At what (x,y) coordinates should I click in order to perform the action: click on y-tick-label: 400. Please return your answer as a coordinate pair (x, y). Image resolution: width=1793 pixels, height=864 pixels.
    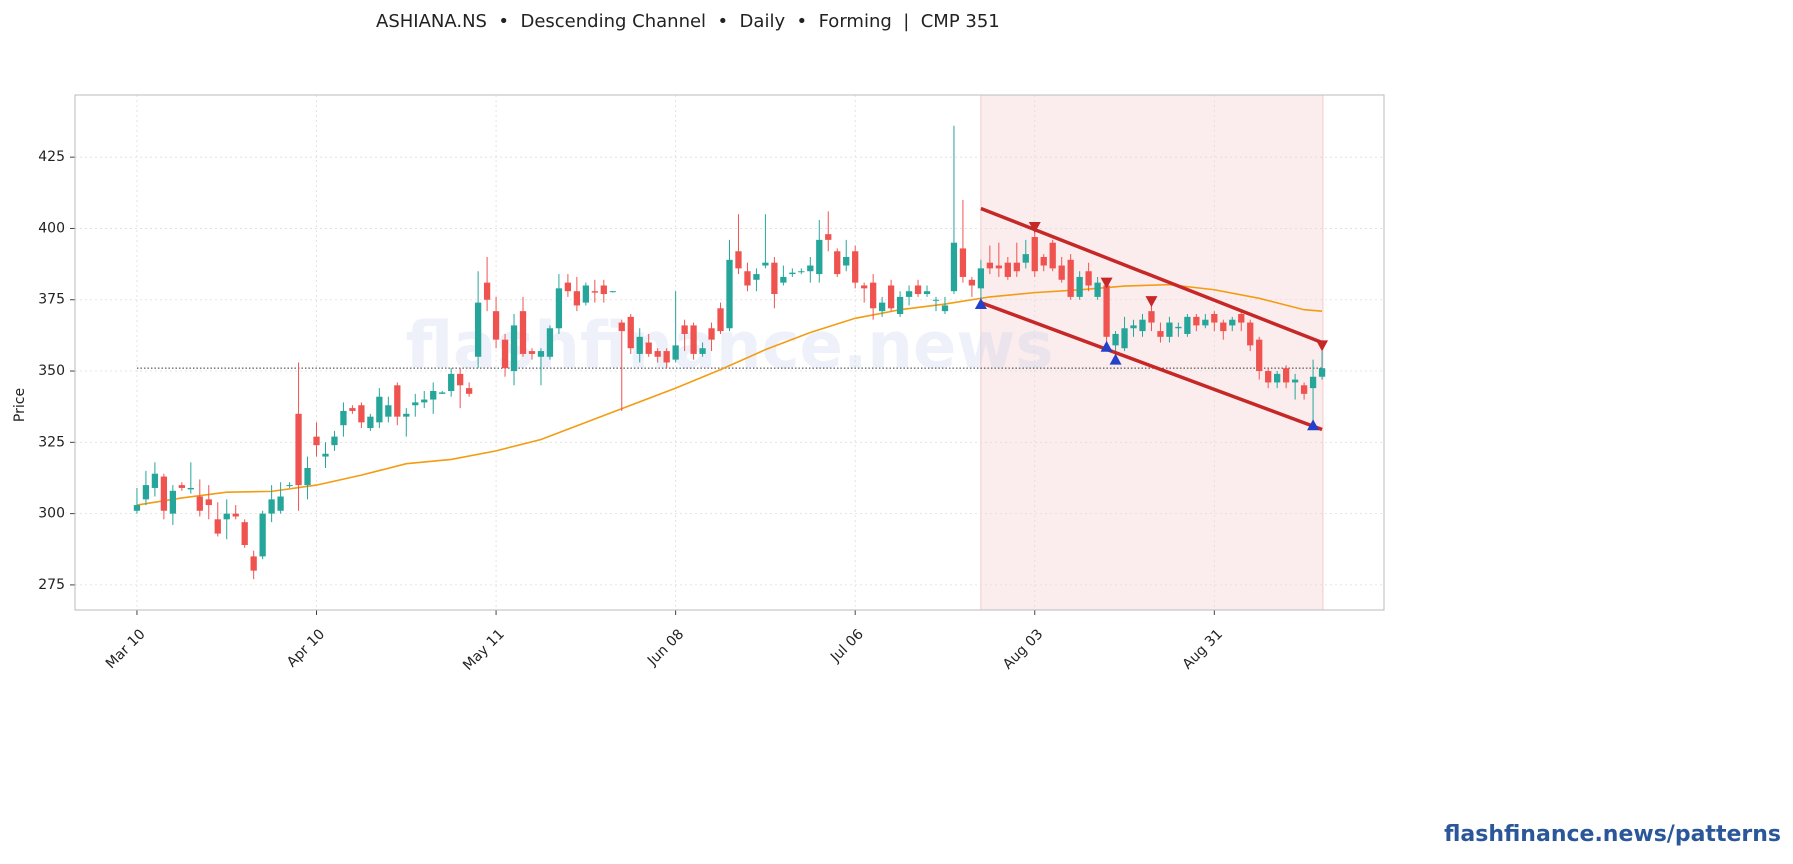
    Looking at the image, I should click on (51, 228).